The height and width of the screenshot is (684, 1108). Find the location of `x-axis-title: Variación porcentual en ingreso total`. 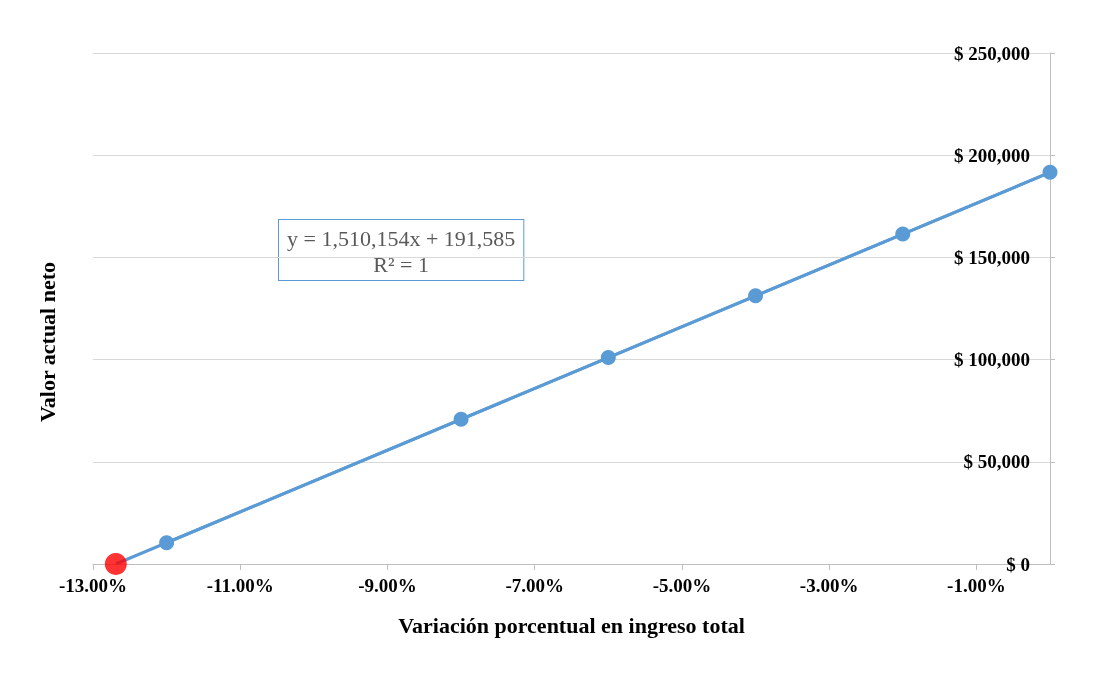

x-axis-title: Variación porcentual en ingreso total is located at coordinates (571, 625).